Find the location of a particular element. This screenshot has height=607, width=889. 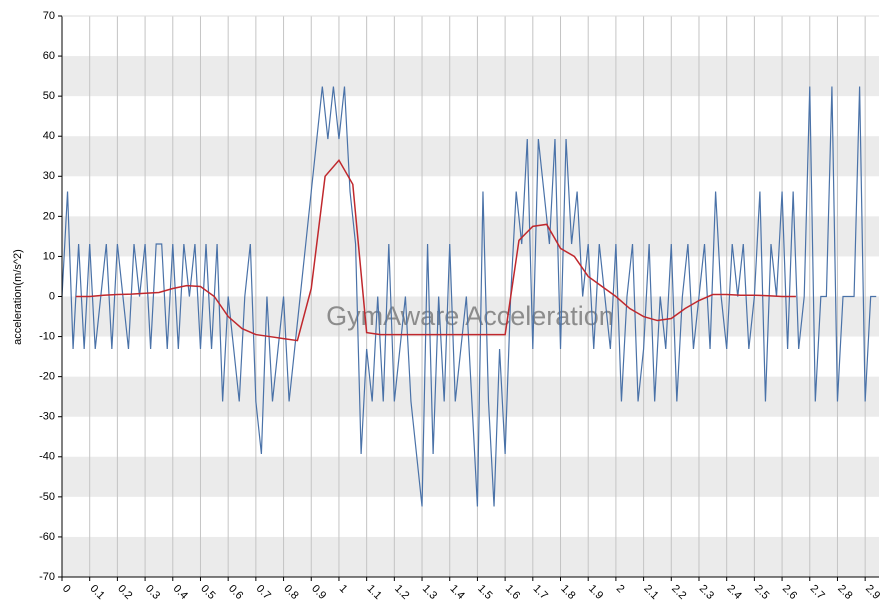

y-tick-label: 40 is located at coordinates (49, 136).